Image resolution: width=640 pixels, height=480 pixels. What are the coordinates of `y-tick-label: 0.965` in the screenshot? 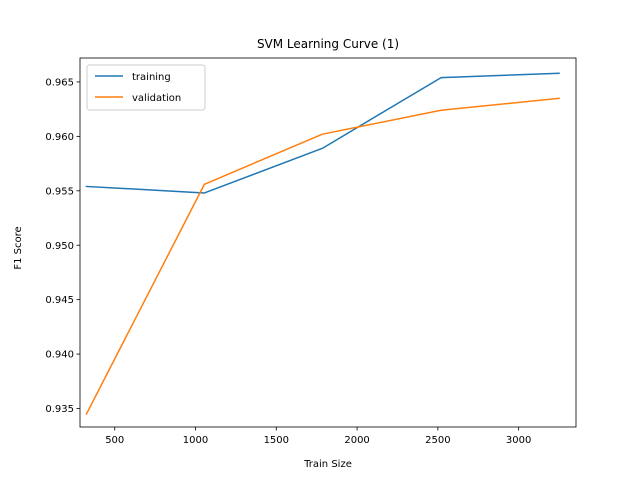 It's located at (59, 83).